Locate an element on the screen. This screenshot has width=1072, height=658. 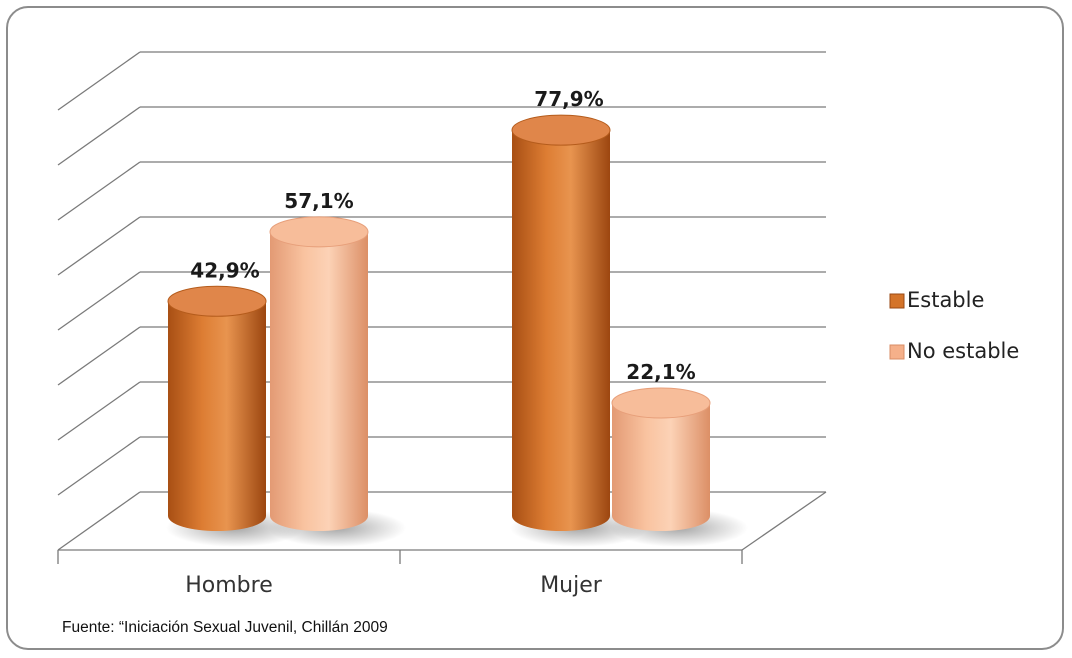
data-label: 42,9% is located at coordinates (224, 270).